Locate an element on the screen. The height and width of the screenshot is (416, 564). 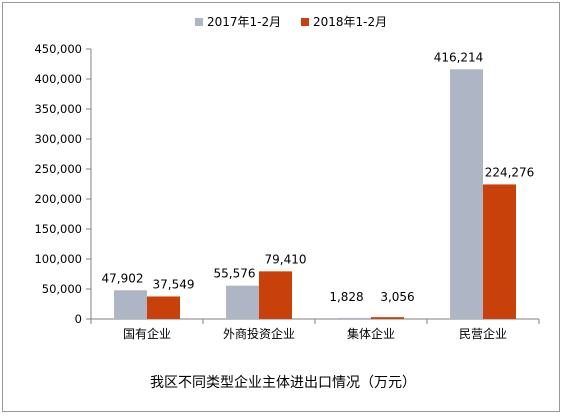
data-label: 416,214 is located at coordinates (459, 57).